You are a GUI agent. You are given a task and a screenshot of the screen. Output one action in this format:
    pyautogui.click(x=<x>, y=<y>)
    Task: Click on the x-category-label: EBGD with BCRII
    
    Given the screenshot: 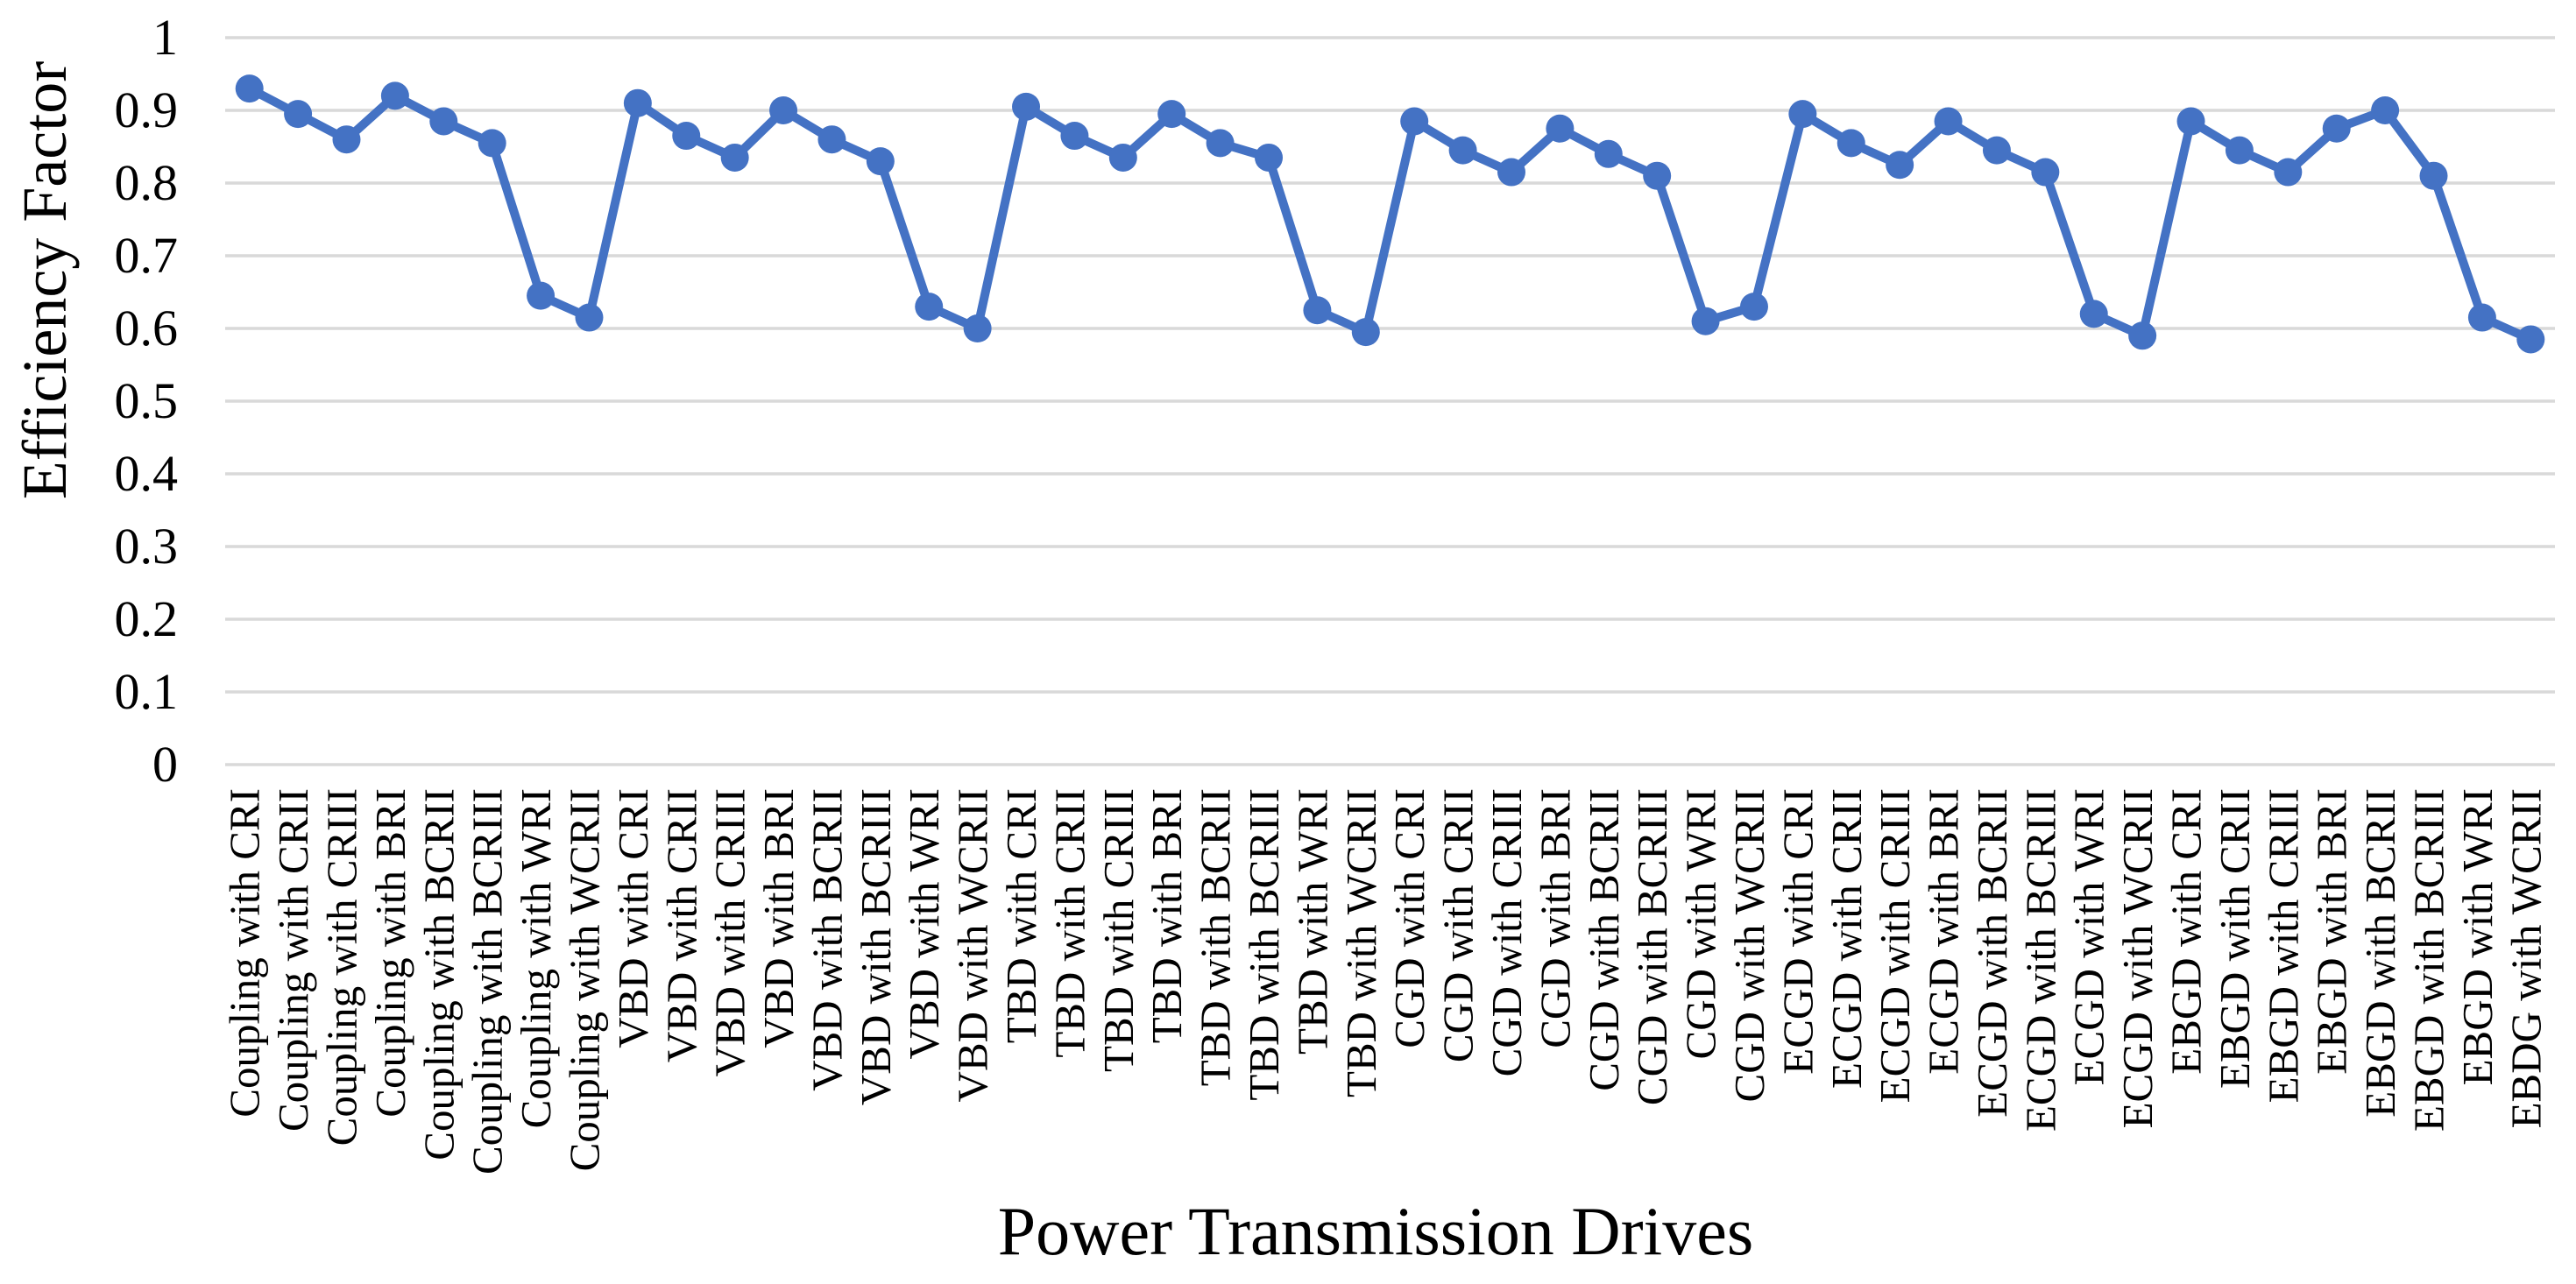 What is the action you would take?
    pyautogui.click(x=2380, y=953)
    